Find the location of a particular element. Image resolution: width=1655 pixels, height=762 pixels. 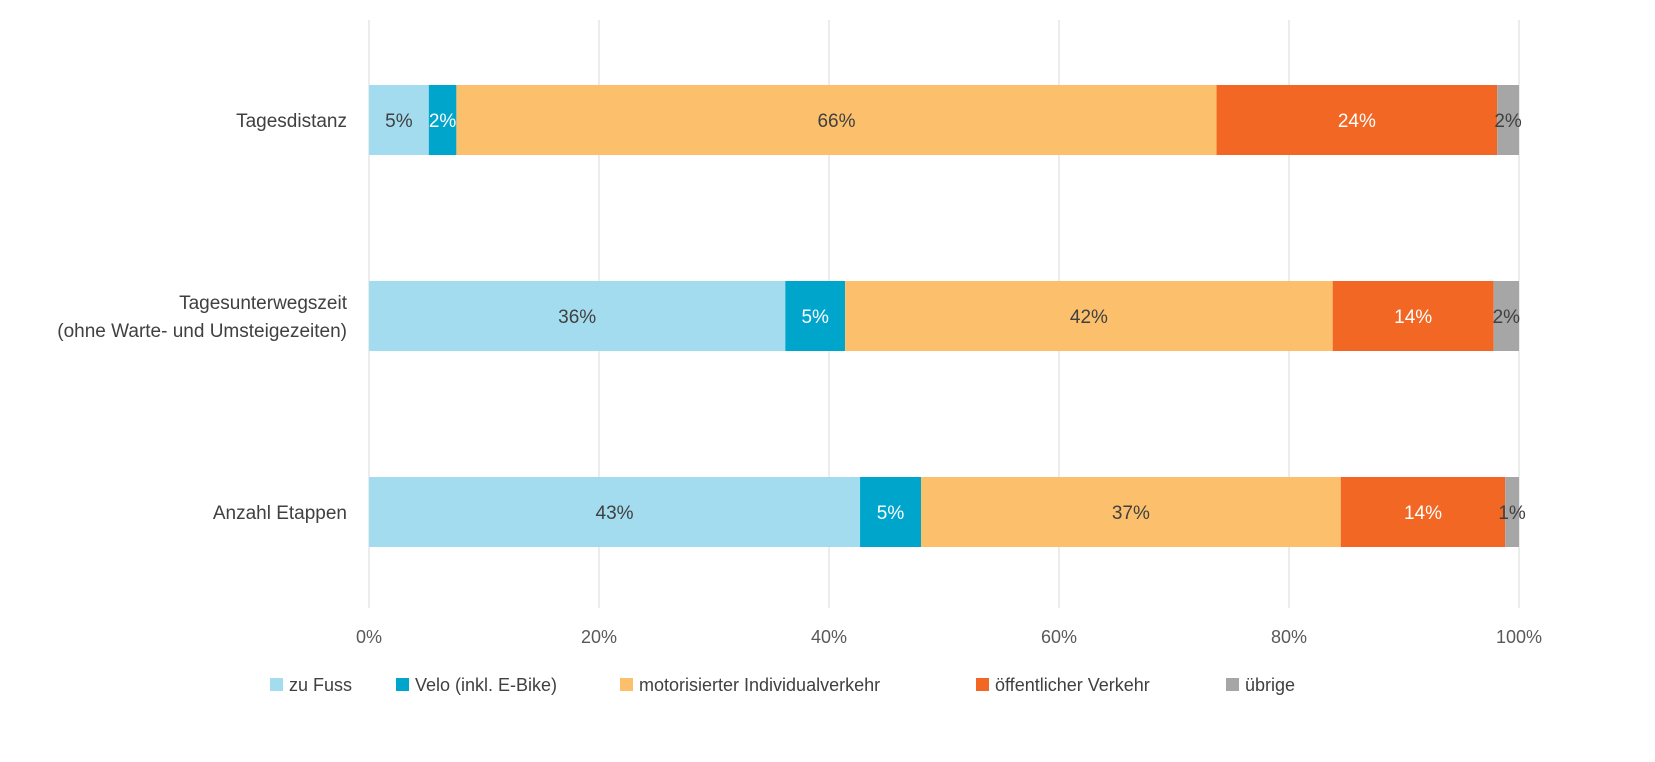

data-label: 42% is located at coordinates (1089, 317).